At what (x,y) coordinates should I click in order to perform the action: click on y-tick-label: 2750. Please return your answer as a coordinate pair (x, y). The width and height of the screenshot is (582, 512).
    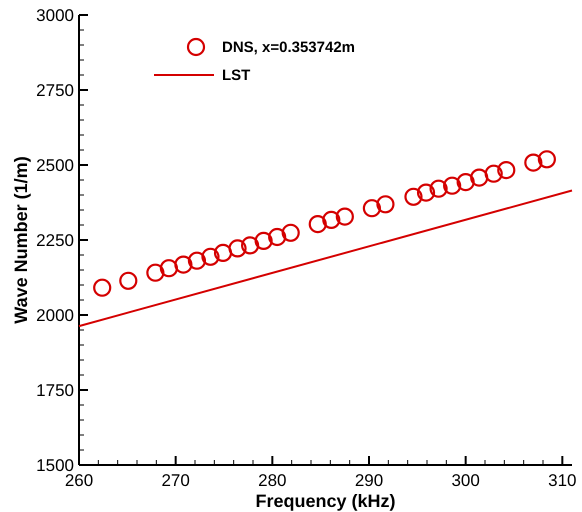
    Looking at the image, I should click on (55, 90).